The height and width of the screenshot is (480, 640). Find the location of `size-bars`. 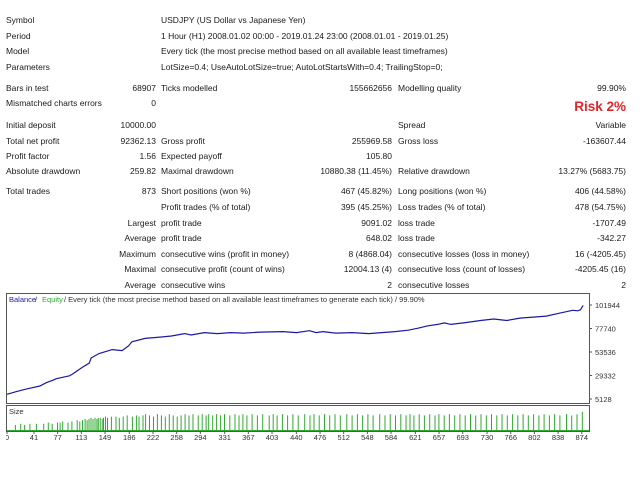

size-bars is located at coordinates (298, 421).